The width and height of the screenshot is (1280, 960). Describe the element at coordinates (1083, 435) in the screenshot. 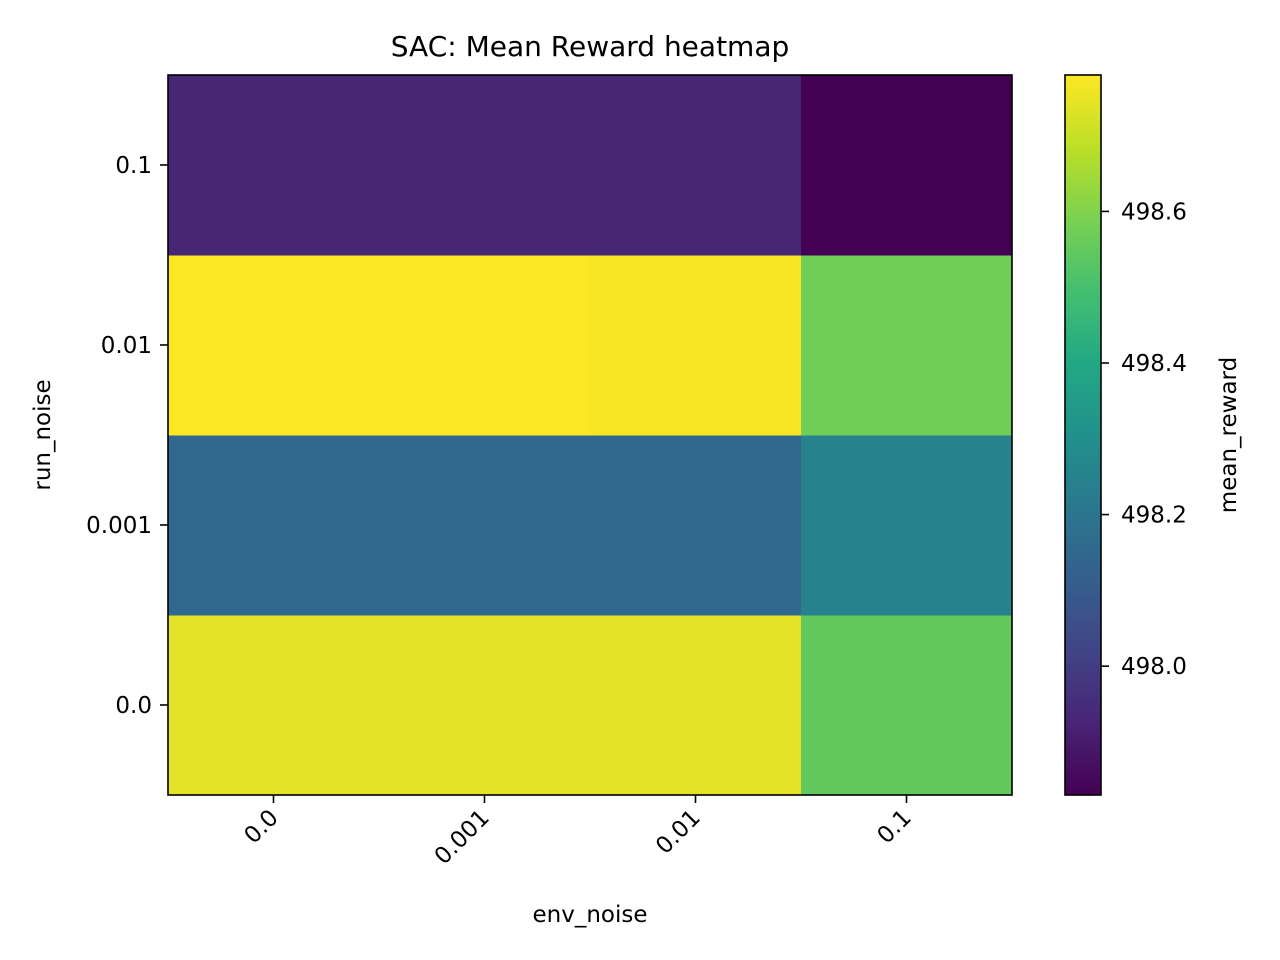

I see `colorbar` at that location.